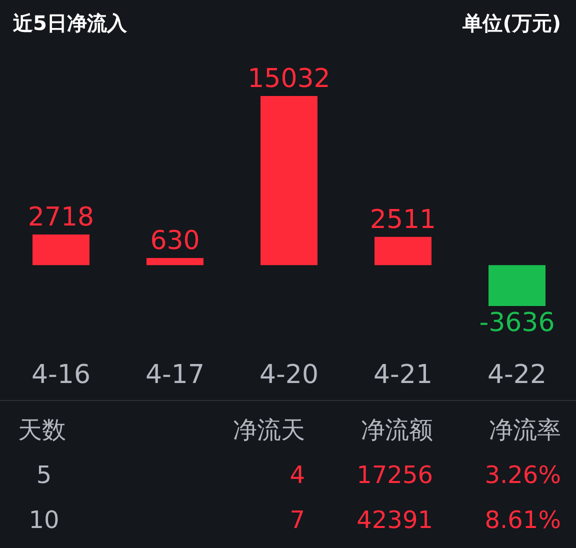 This screenshot has height=548, width=576. I want to click on data-label: 630, so click(175, 241).